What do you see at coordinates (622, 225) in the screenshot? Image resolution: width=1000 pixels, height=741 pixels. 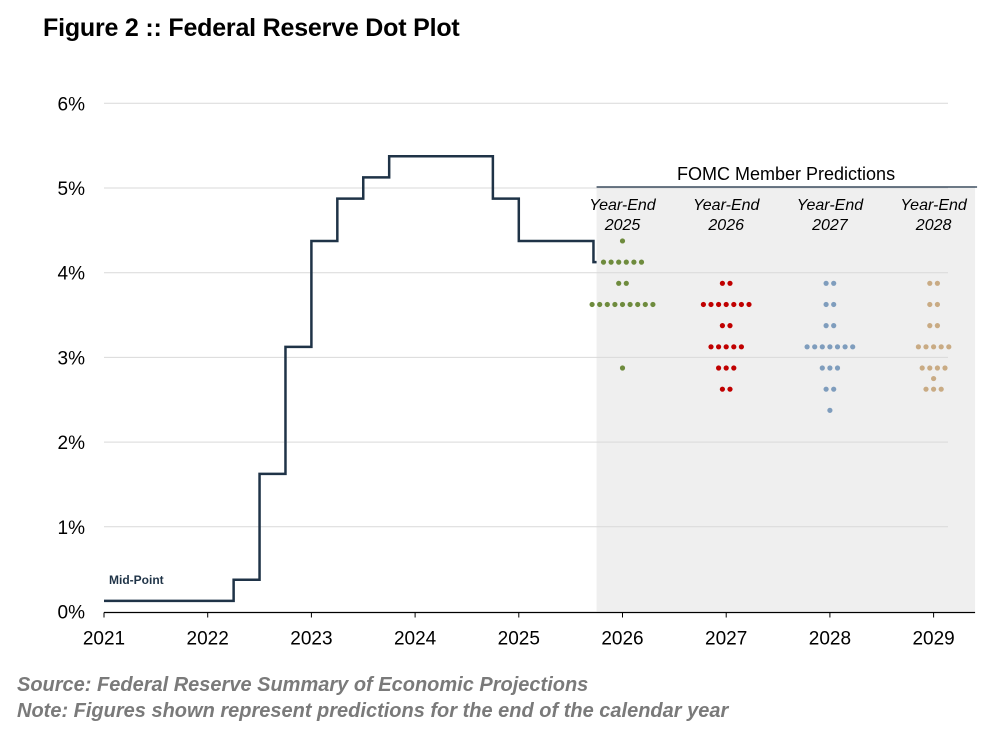 I see `column-header-year: 2025` at bounding box center [622, 225].